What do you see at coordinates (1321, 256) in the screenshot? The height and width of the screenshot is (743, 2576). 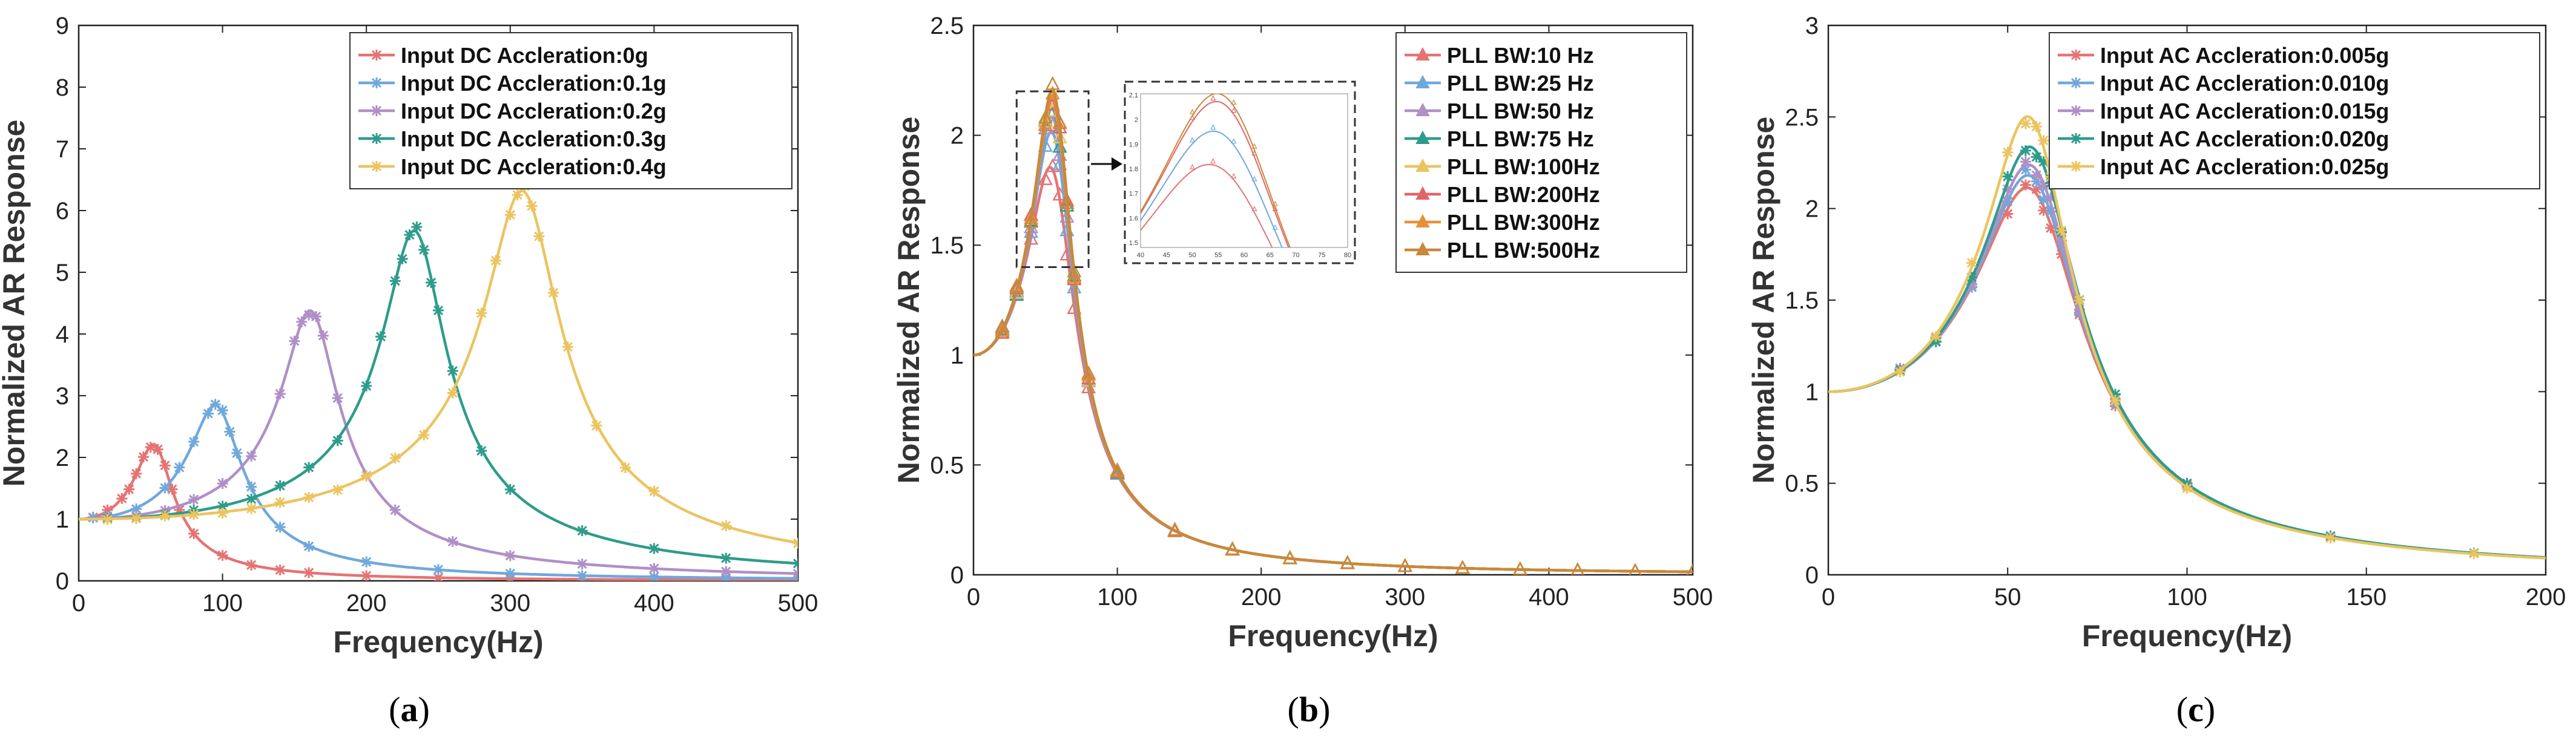 I see `inset-x-tick: 75` at bounding box center [1321, 256].